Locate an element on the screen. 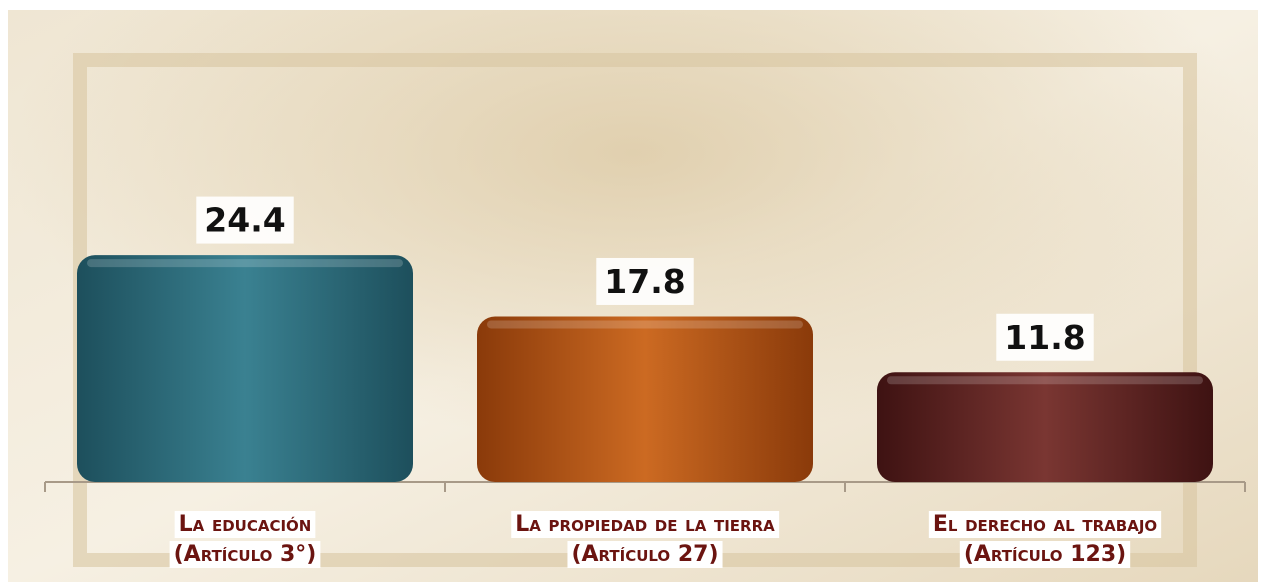  x-tick-label: (Artículo 3°) is located at coordinates (245, 554).